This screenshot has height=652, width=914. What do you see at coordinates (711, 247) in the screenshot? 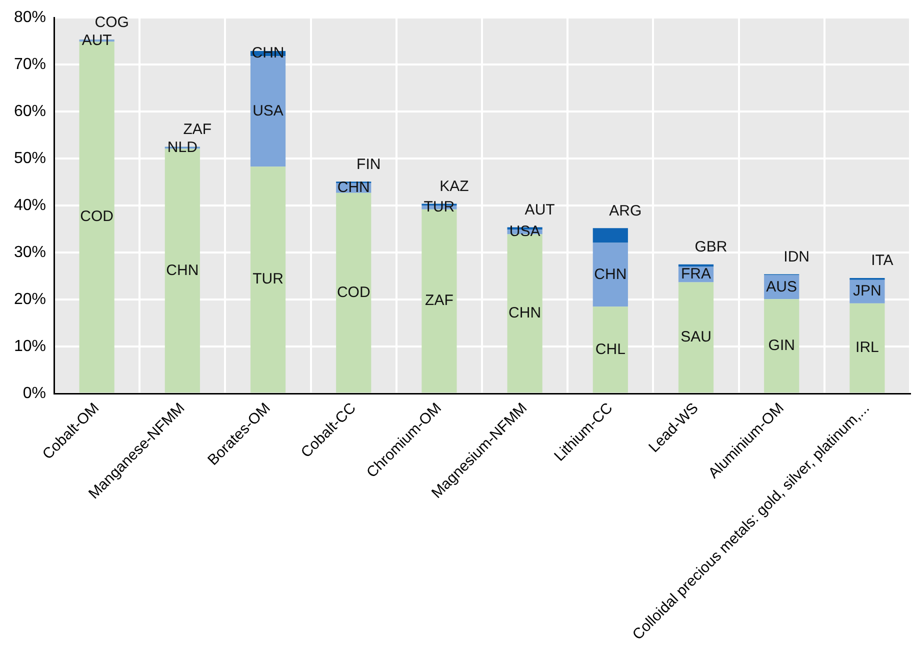
I see `data-label: GBR` at bounding box center [711, 247].